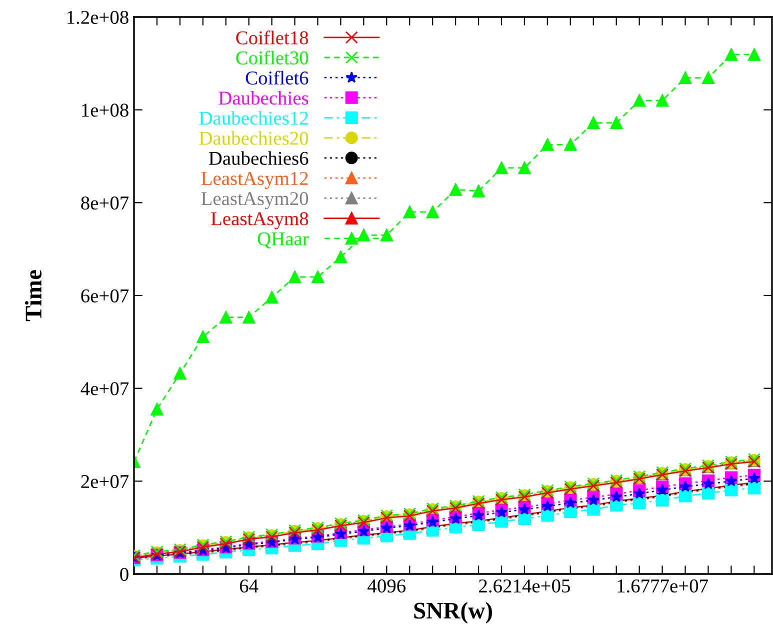 The height and width of the screenshot is (635, 773). I want to click on legend-label: Daubechies12, so click(253, 118).